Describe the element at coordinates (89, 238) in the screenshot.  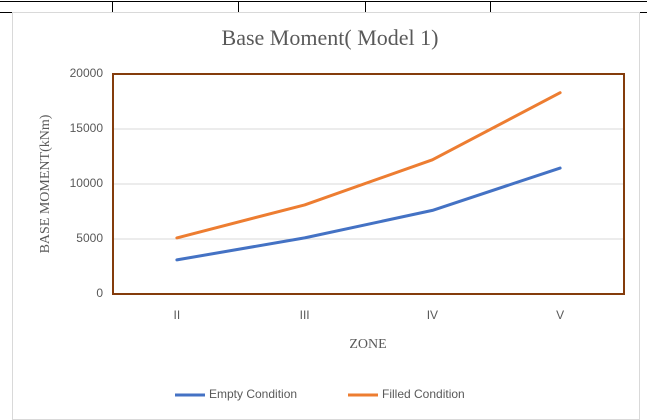
I see `y-tick-label: 5000` at that location.